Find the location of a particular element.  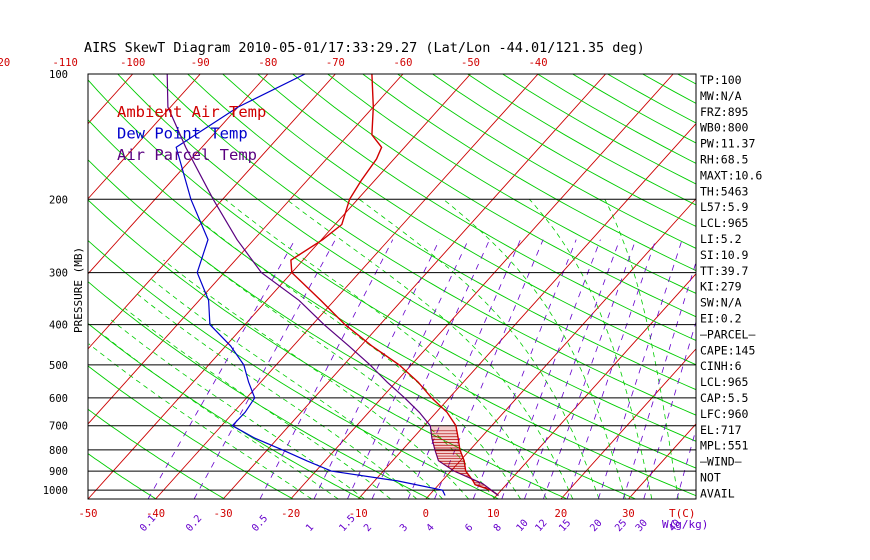

mixing-ratio-tick-label: 12 is located at coordinates (541, 526).